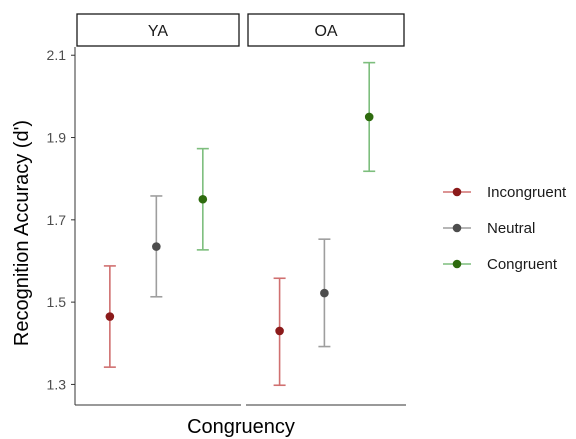 The width and height of the screenshot is (576, 439). What do you see at coordinates (22, 233) in the screenshot?
I see `y-axis-title: Recognition Accuracy (d')` at bounding box center [22, 233].